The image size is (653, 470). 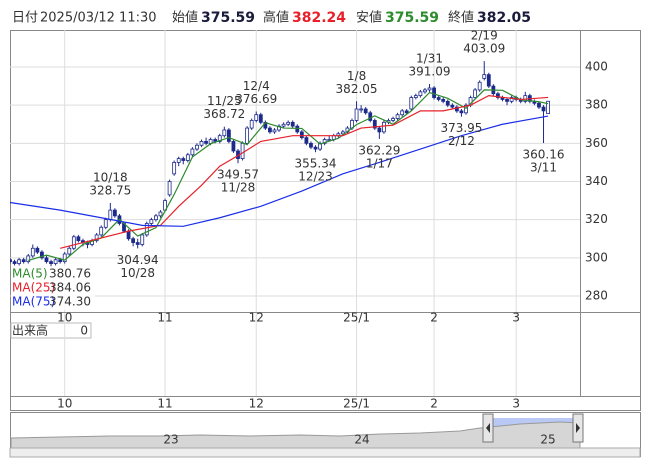 What do you see at coordinates (356, 76) in the screenshot?
I see `annotation-date: 1/8` at bounding box center [356, 76].